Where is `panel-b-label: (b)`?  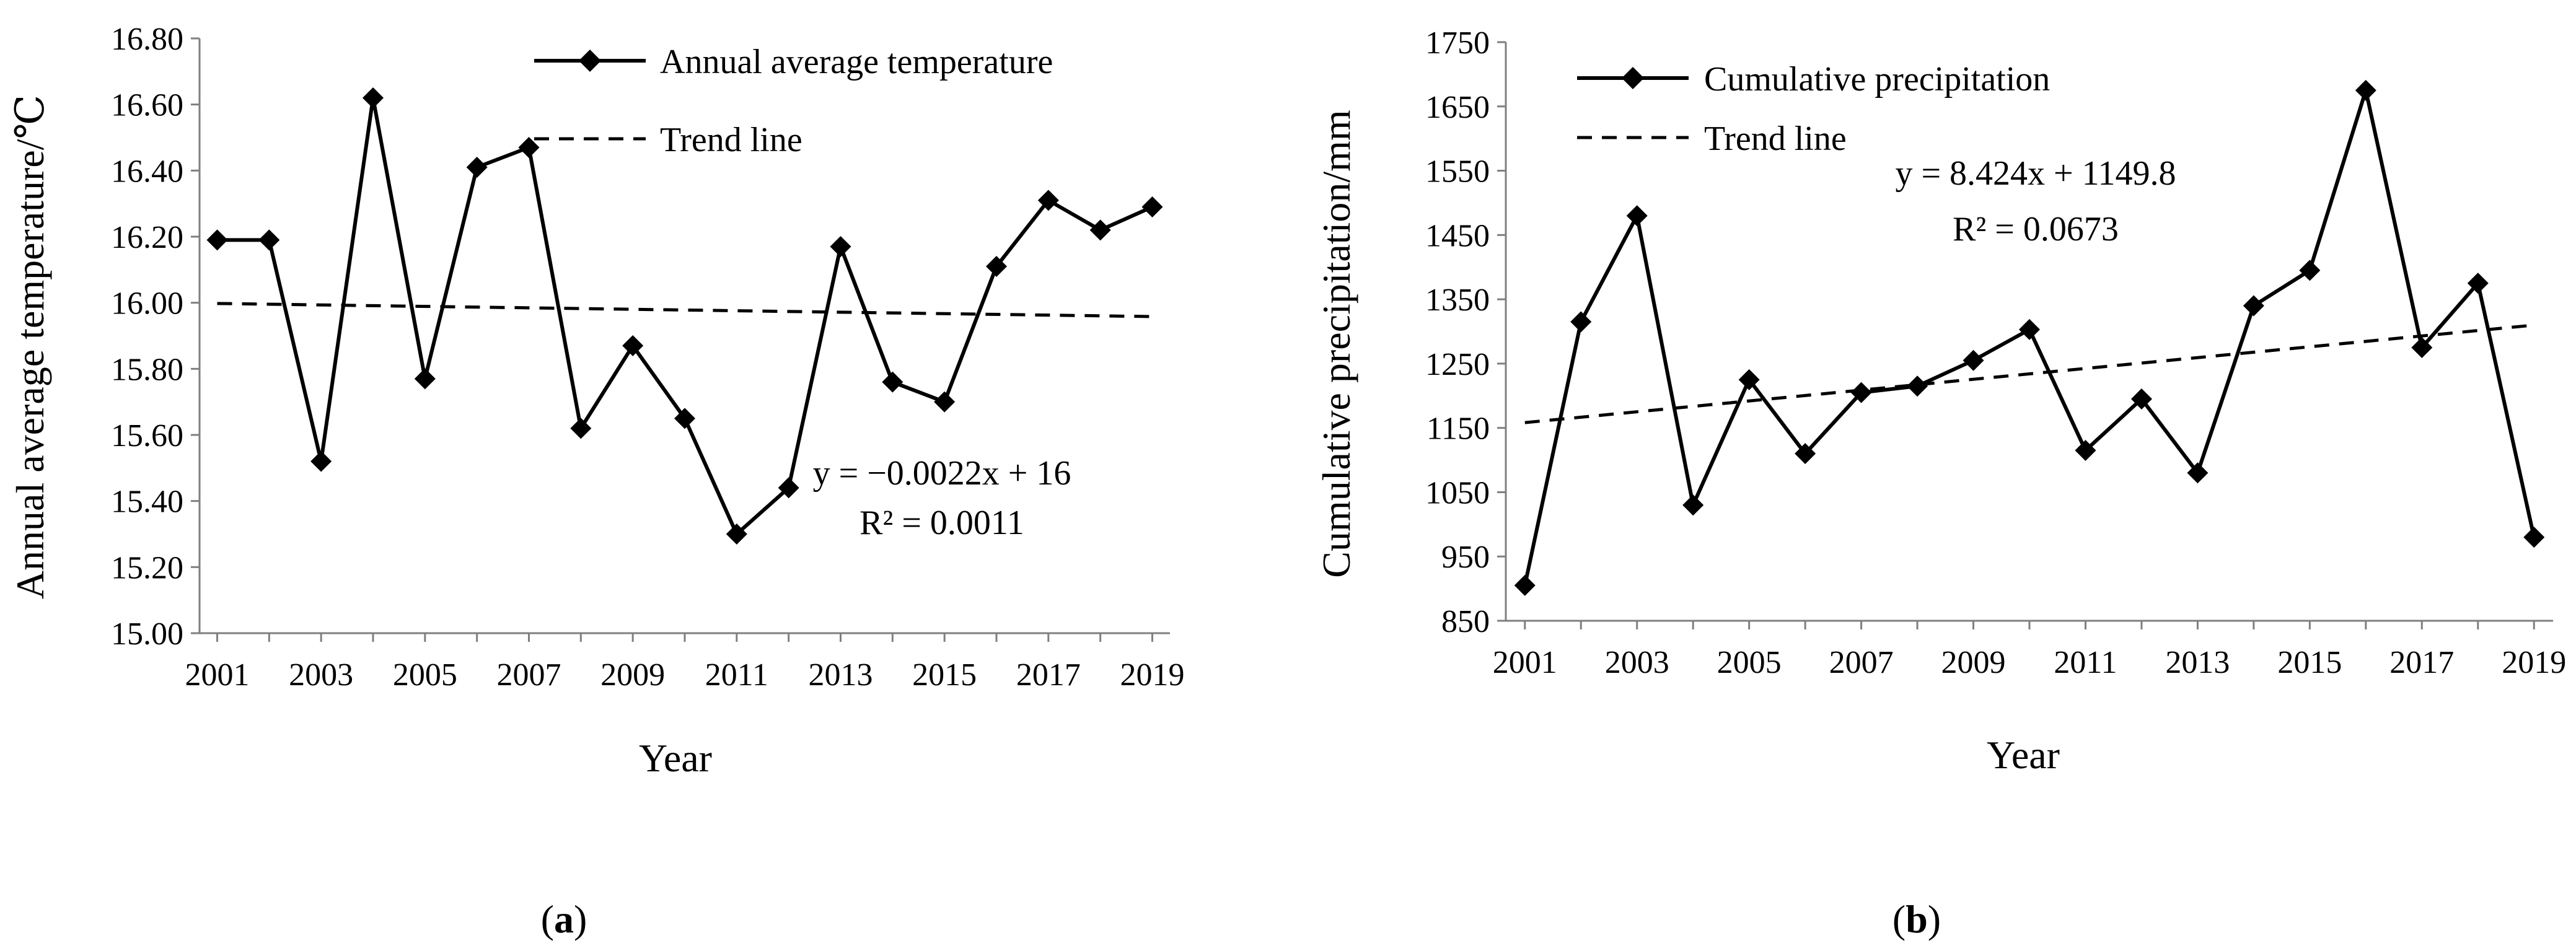
panel-b-label: (b) is located at coordinates (1917, 919).